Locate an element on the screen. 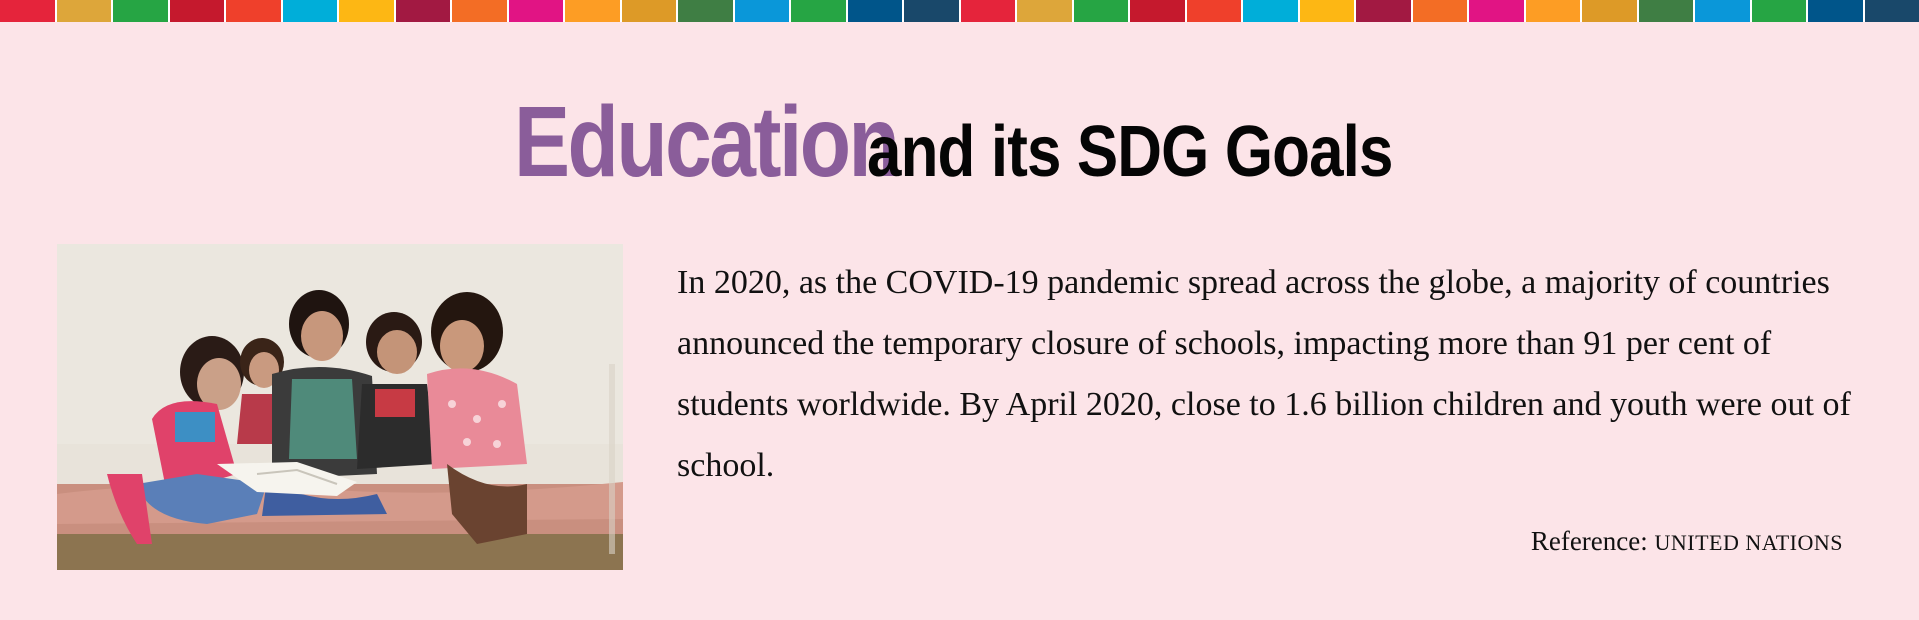  title-rest: and its SDG Goals is located at coordinates (1130, 152).